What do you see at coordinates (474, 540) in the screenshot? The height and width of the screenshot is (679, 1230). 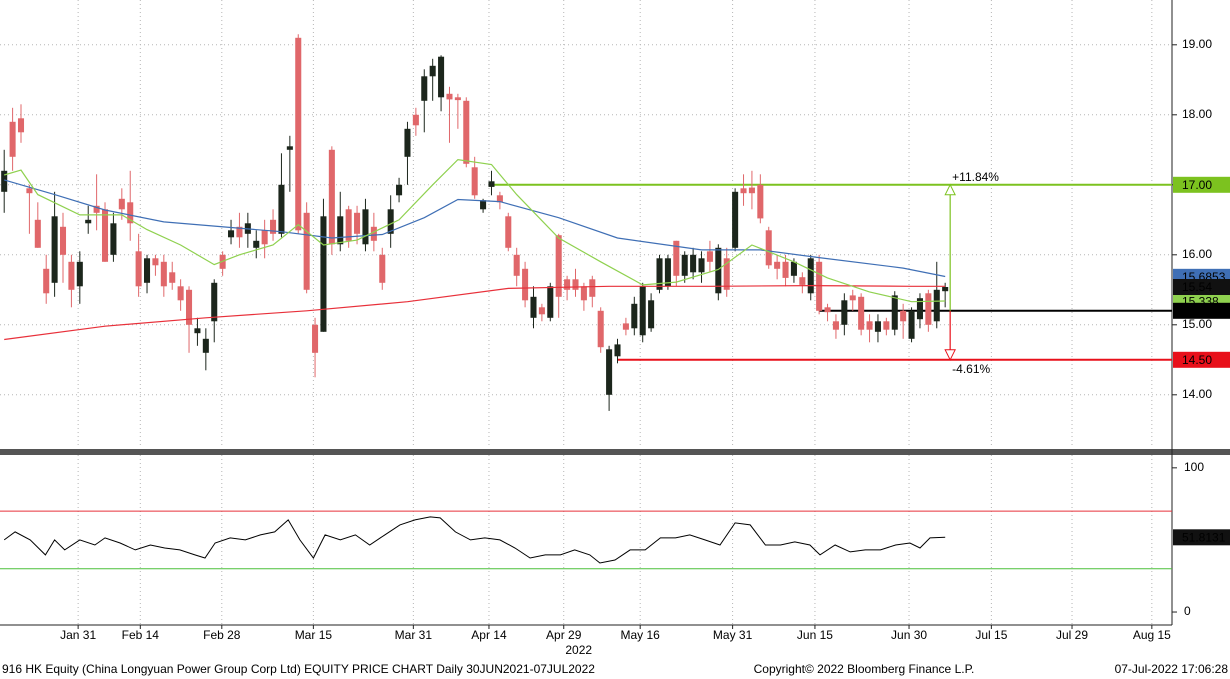 I see `rsi-line` at bounding box center [474, 540].